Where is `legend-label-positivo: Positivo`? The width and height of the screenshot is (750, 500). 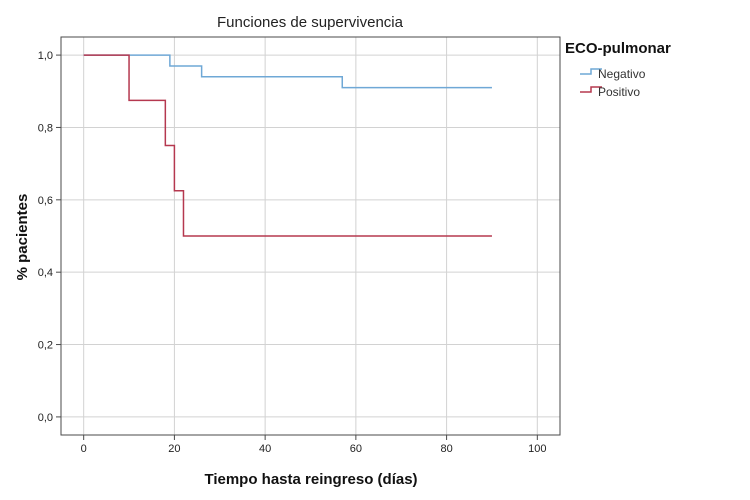
legend-label-positivo: Positivo is located at coordinates (619, 92).